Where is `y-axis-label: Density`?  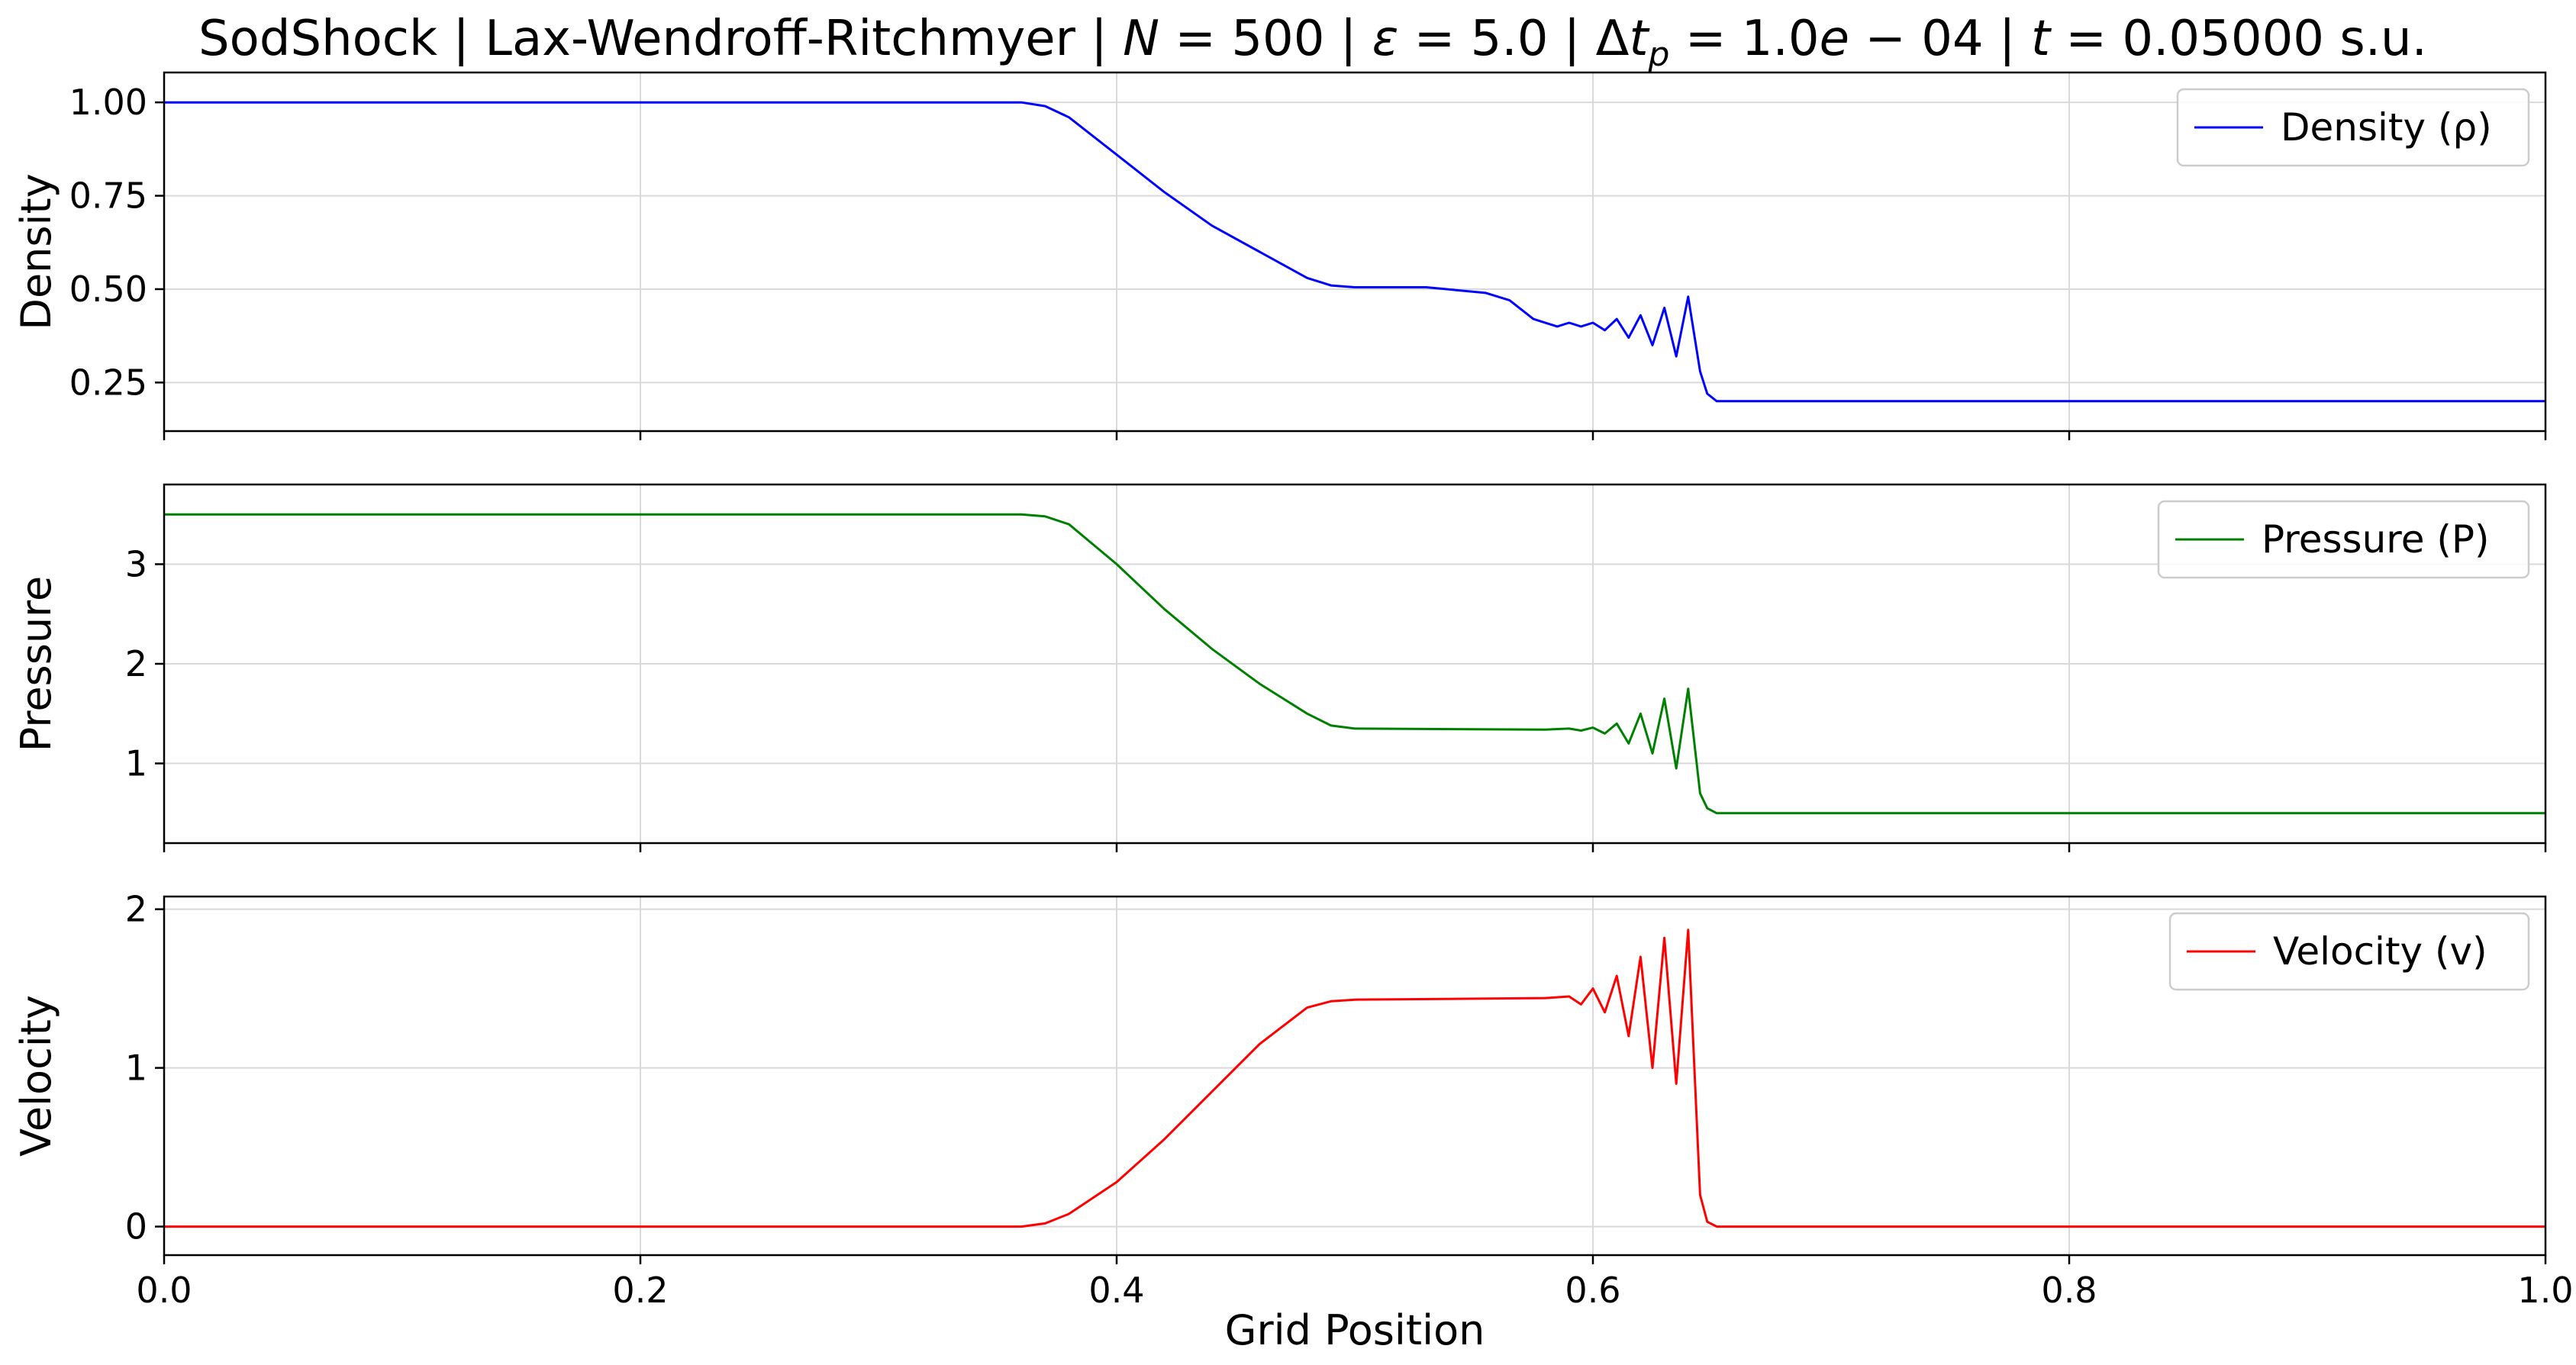
y-axis-label: Density is located at coordinates (36, 251).